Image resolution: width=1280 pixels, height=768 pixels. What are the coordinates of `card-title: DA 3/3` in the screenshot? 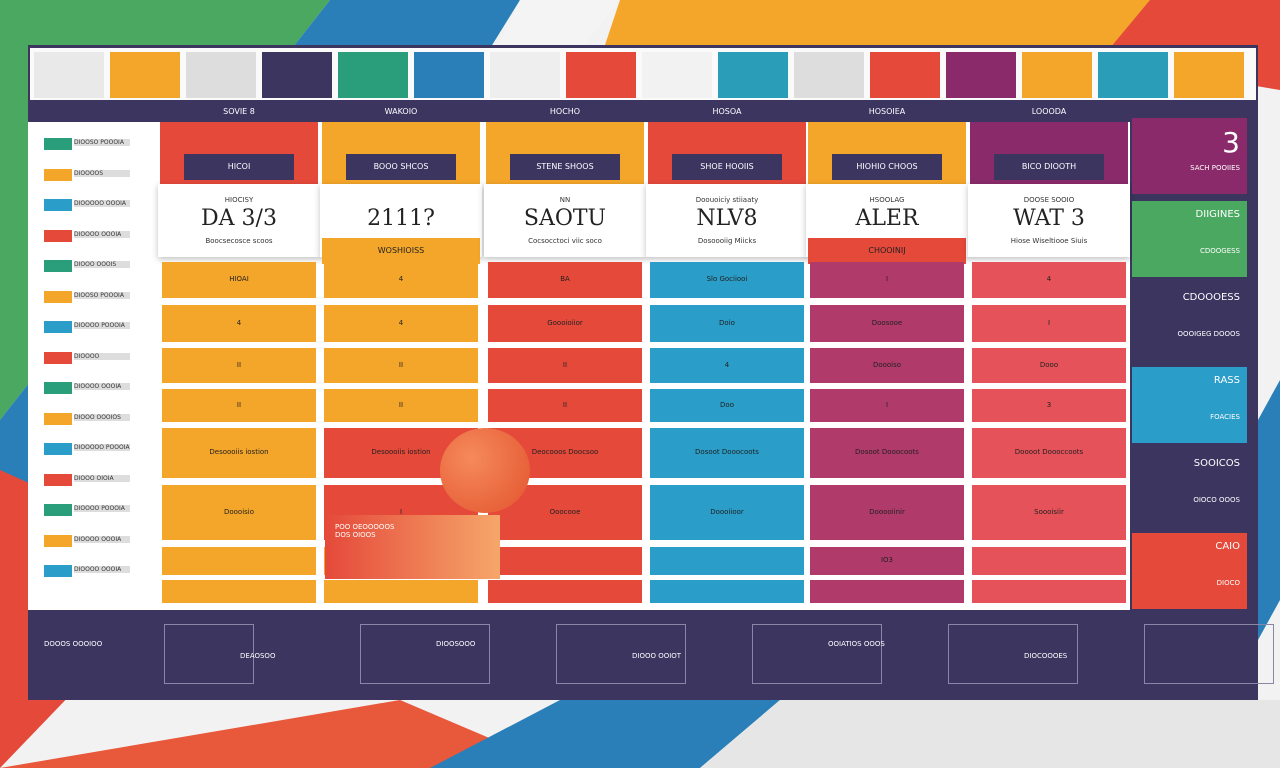 It's located at (239, 218).